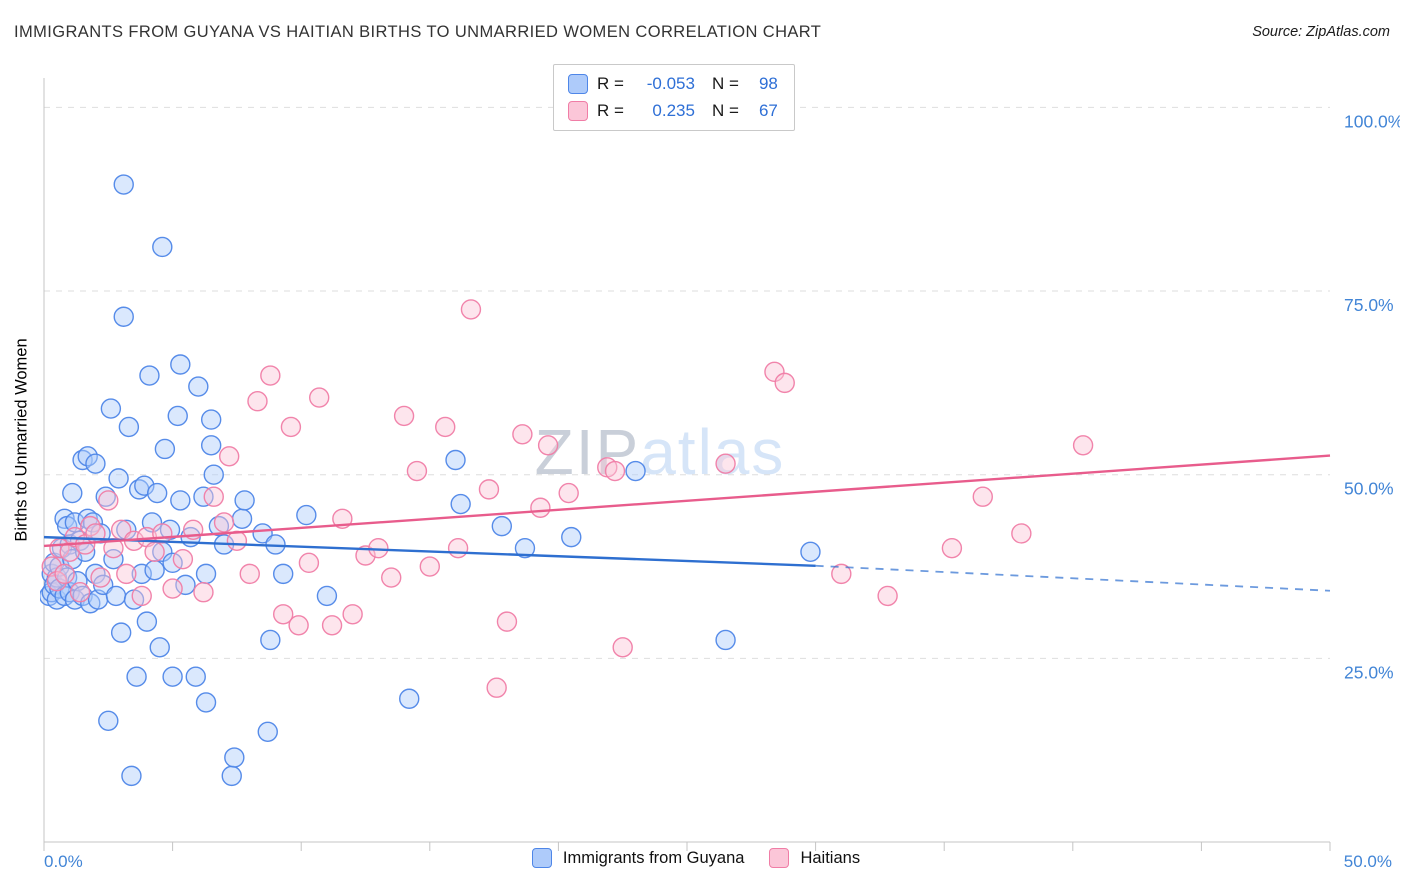 The width and height of the screenshot is (1406, 892). I want to click on y-tick-label: 100.0%, so click(1372, 121).